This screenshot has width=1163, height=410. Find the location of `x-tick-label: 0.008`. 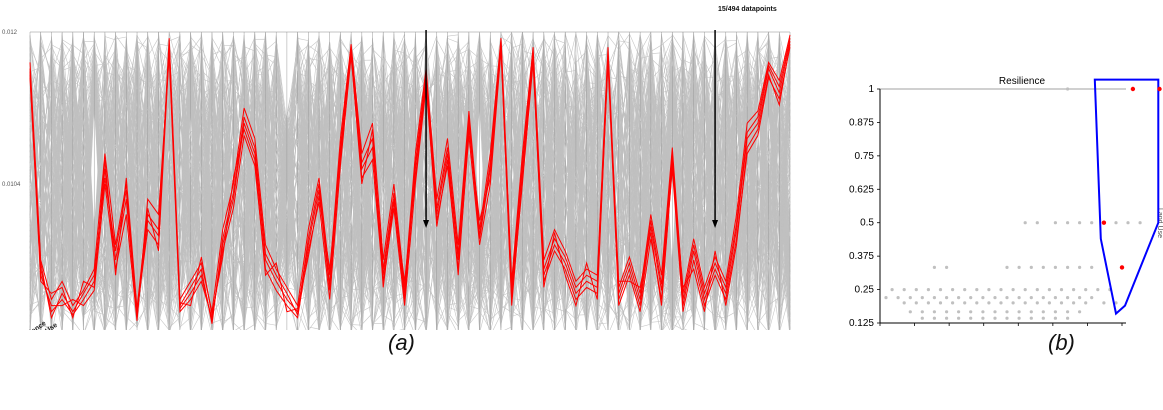

x-tick-label: 0.008 is located at coordinates (879, 329).